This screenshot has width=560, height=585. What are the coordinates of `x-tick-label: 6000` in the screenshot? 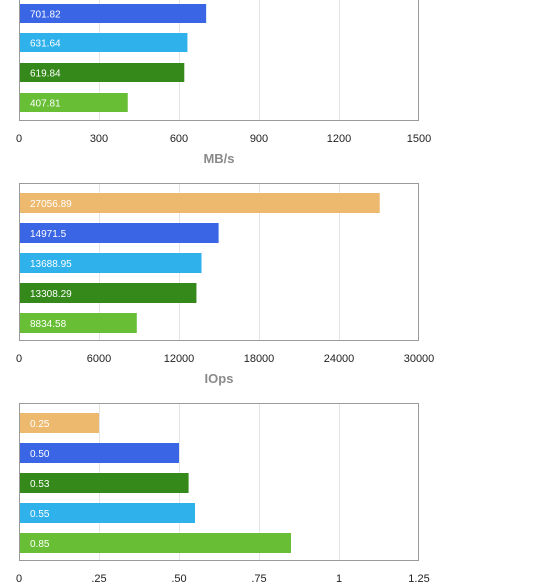 It's located at (99, 359).